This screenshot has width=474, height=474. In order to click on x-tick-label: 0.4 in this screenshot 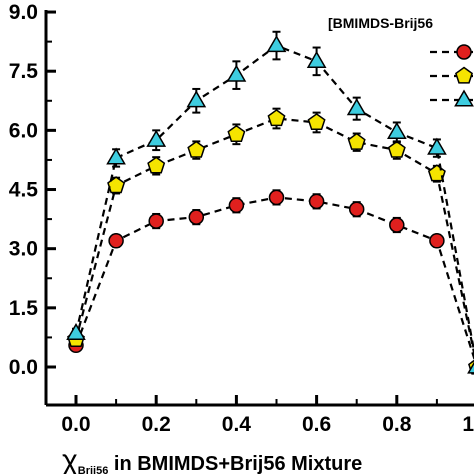, I will do `click(237, 424)`.